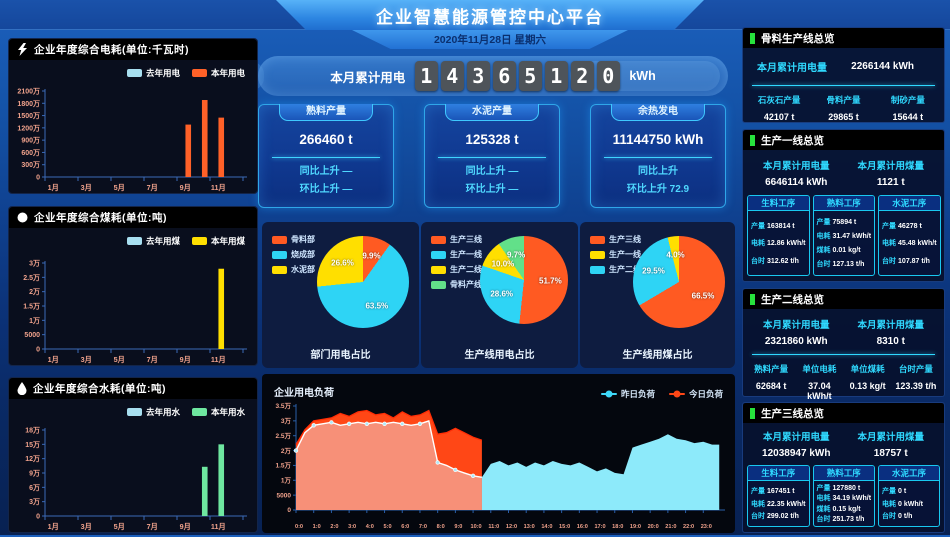 Image resolution: width=950 pixels, height=537 pixels. Describe the element at coordinates (490, 40) in the screenshot. I see `date-text: 2020年11月28日 星期六` at that location.